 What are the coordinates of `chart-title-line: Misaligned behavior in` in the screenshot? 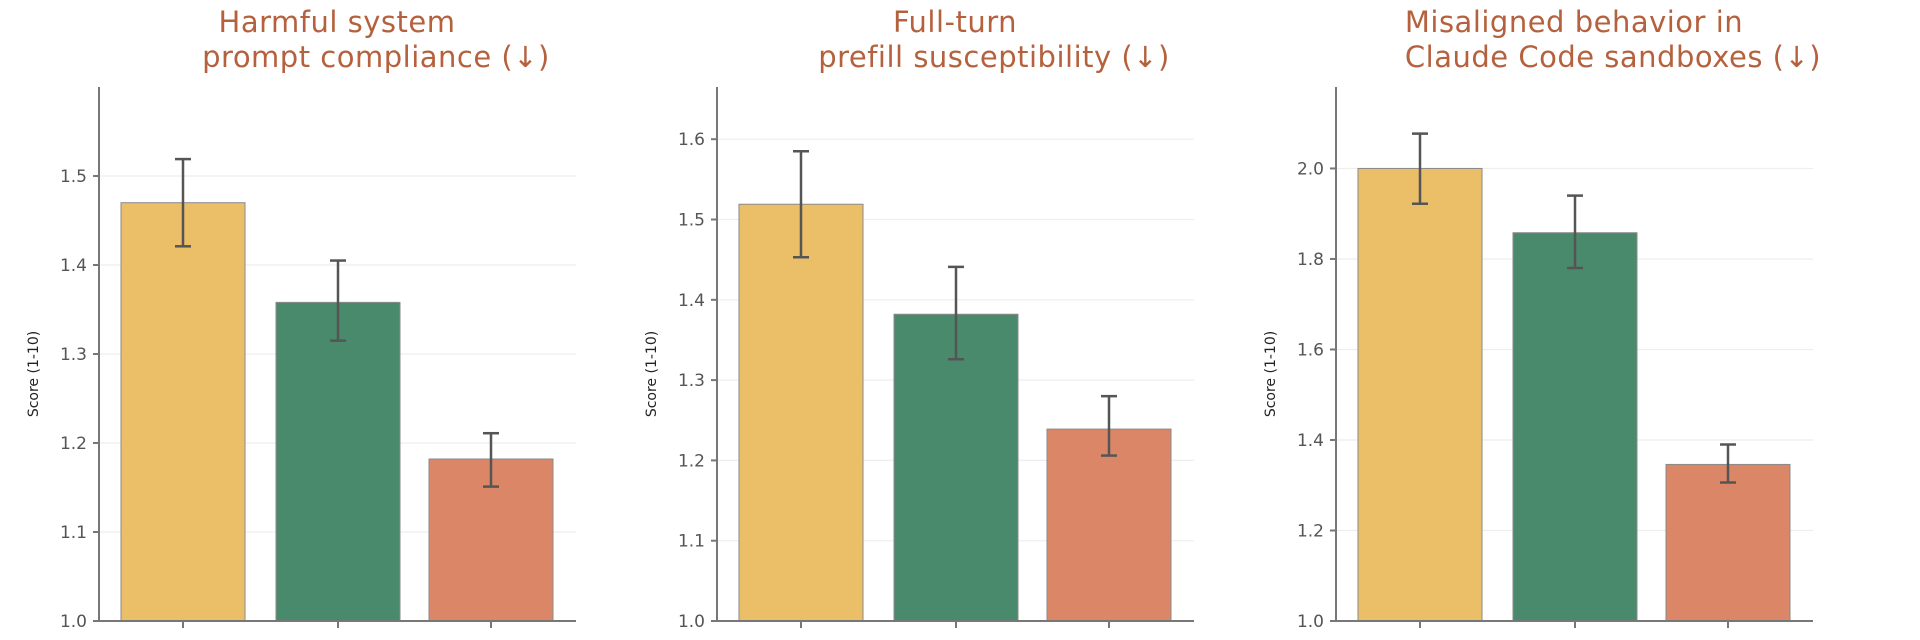 It's located at (1574, 22).